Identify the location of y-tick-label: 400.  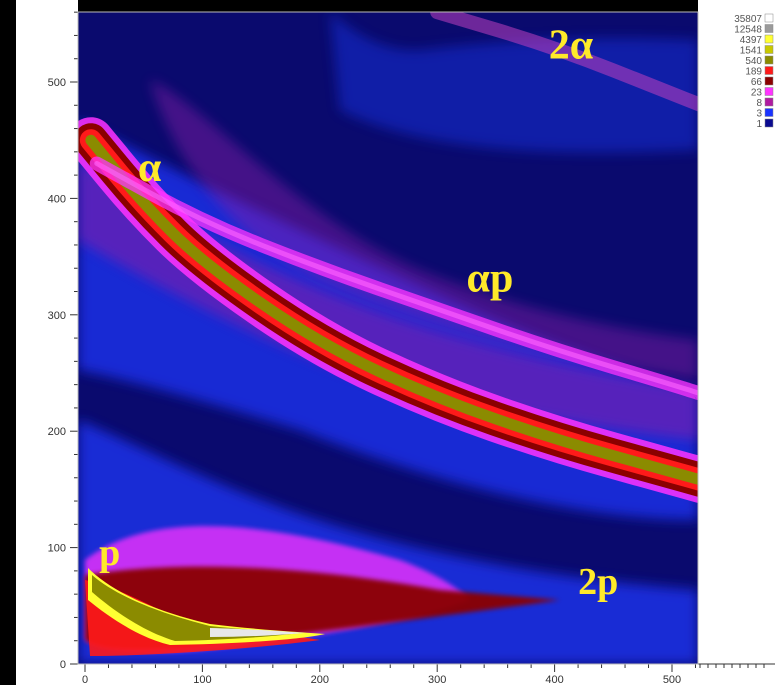
(57, 199).